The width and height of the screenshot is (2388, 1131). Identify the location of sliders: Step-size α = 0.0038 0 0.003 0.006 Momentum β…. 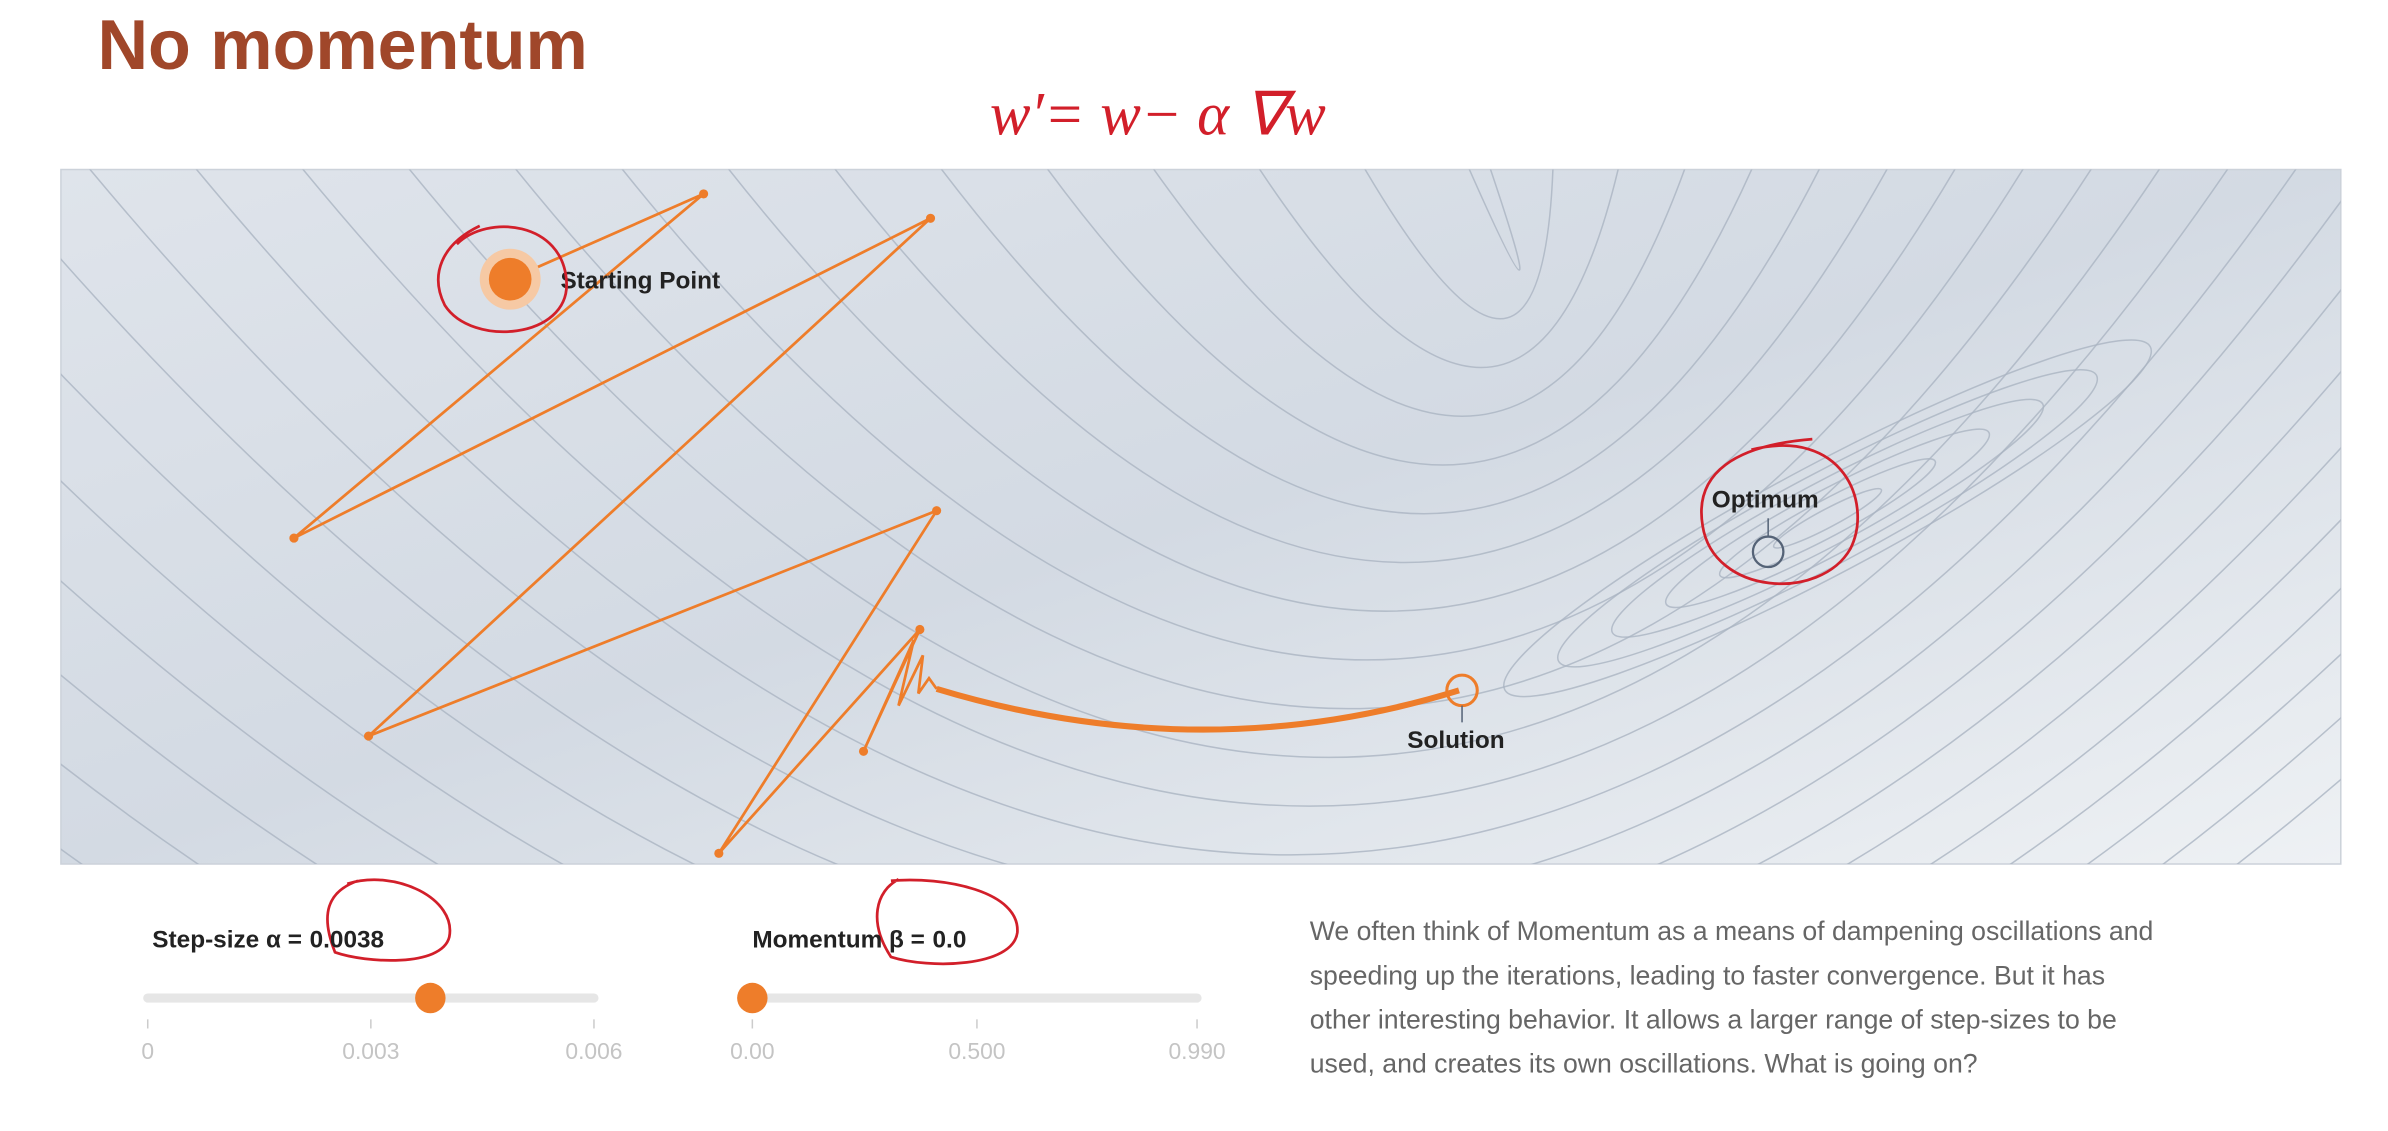
(683, 995).